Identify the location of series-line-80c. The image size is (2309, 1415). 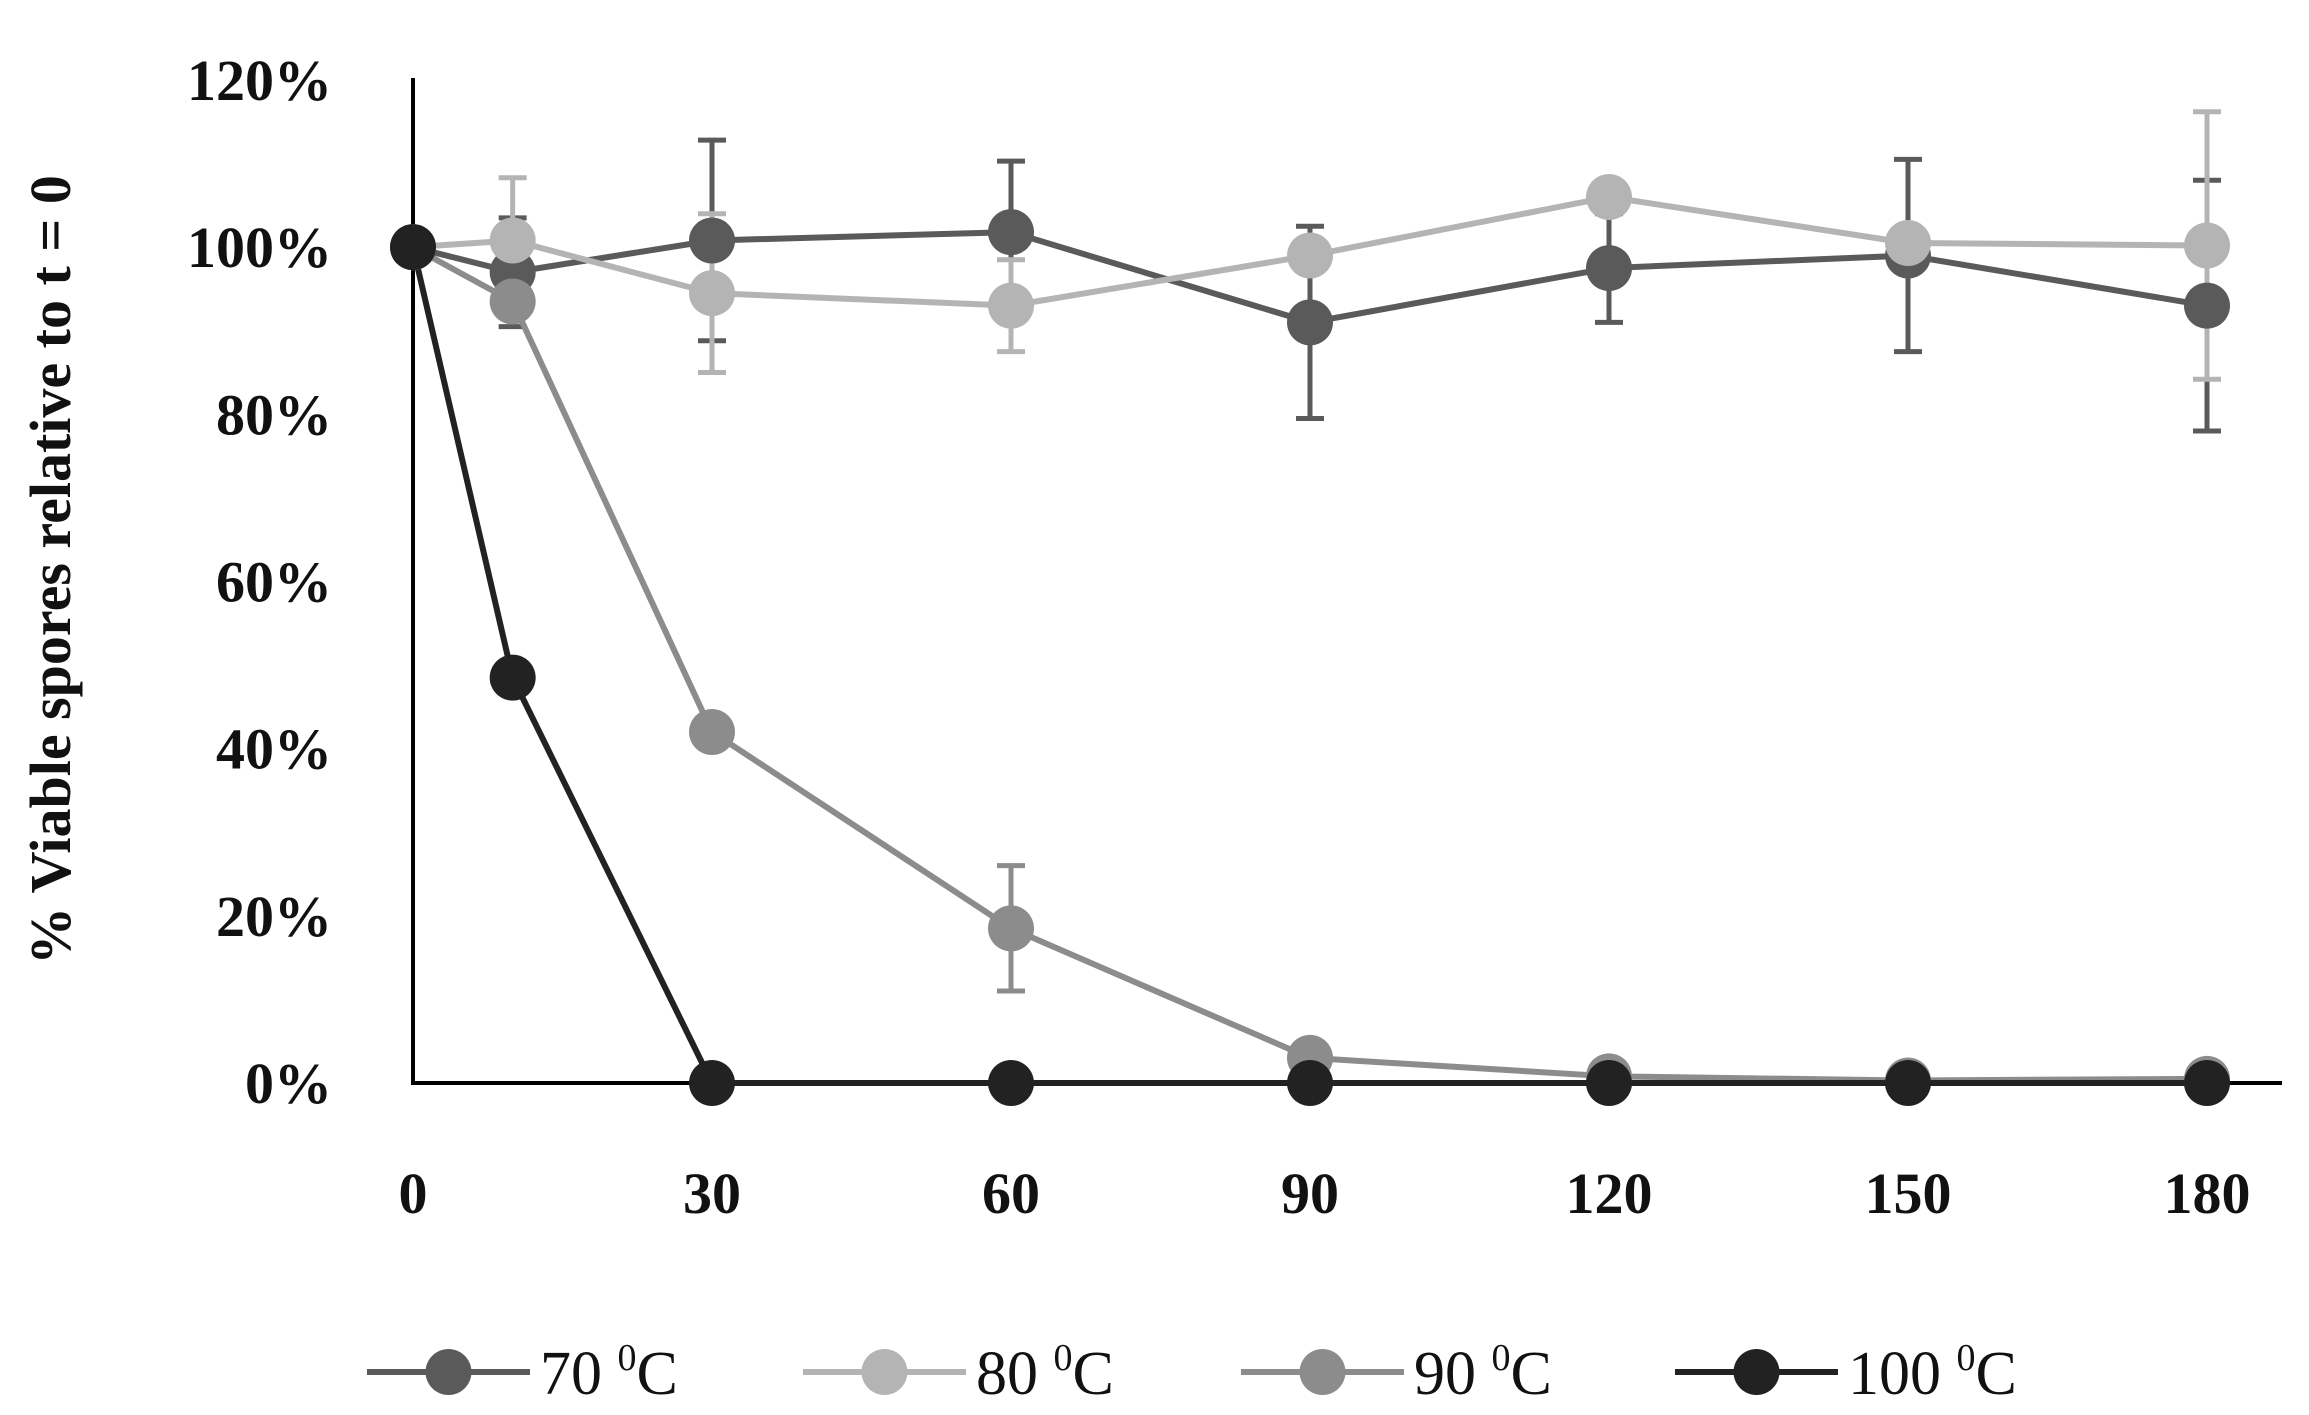
(1310, 251).